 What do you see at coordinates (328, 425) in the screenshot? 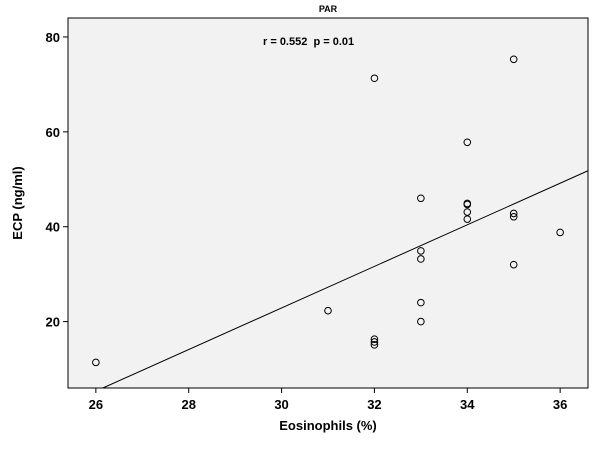
I see `x-axis-title: Eosinophils (%)` at bounding box center [328, 425].